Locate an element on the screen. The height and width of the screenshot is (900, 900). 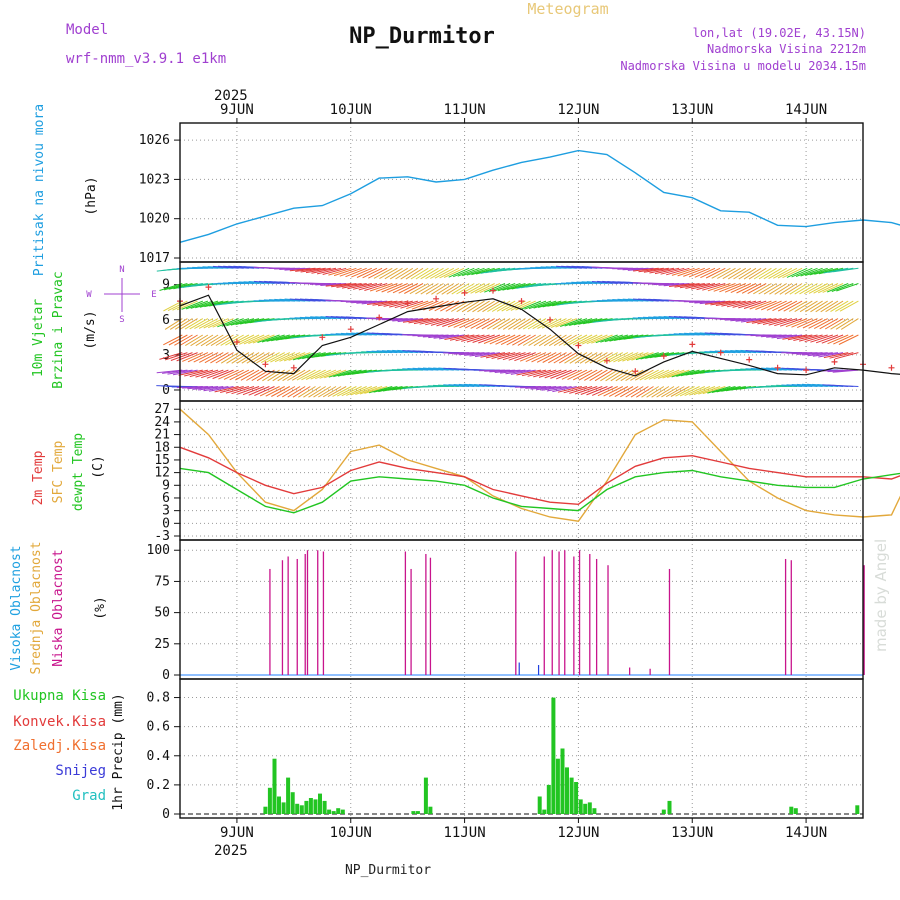
y-tick-label: 0.6 is located at coordinates (158, 727).